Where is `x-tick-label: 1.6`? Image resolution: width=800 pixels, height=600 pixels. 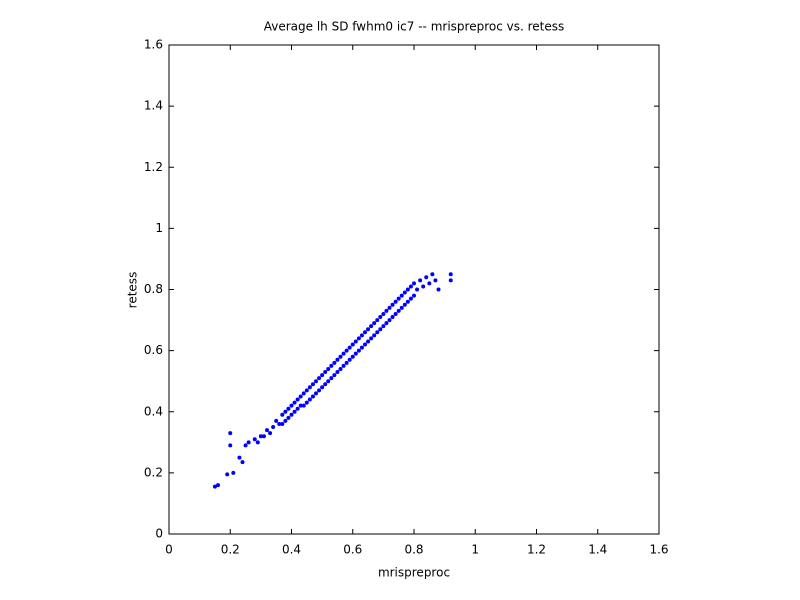 x-tick-label: 1.6 is located at coordinates (658, 550).